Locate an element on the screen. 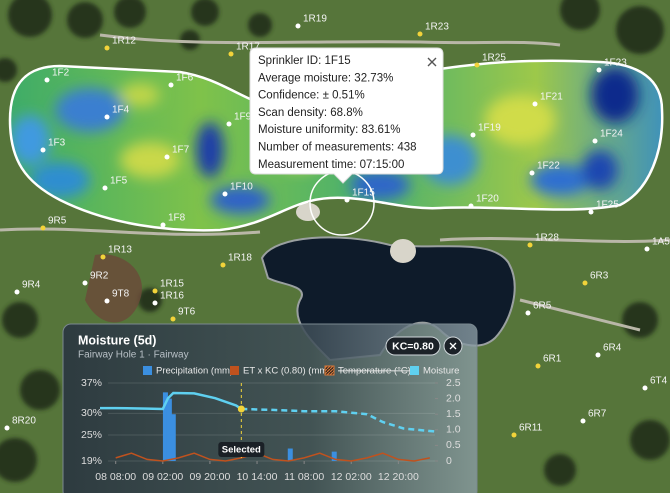 The width and height of the screenshot is (670, 493). sprinkler-label: 1F4 is located at coordinates (121, 110).